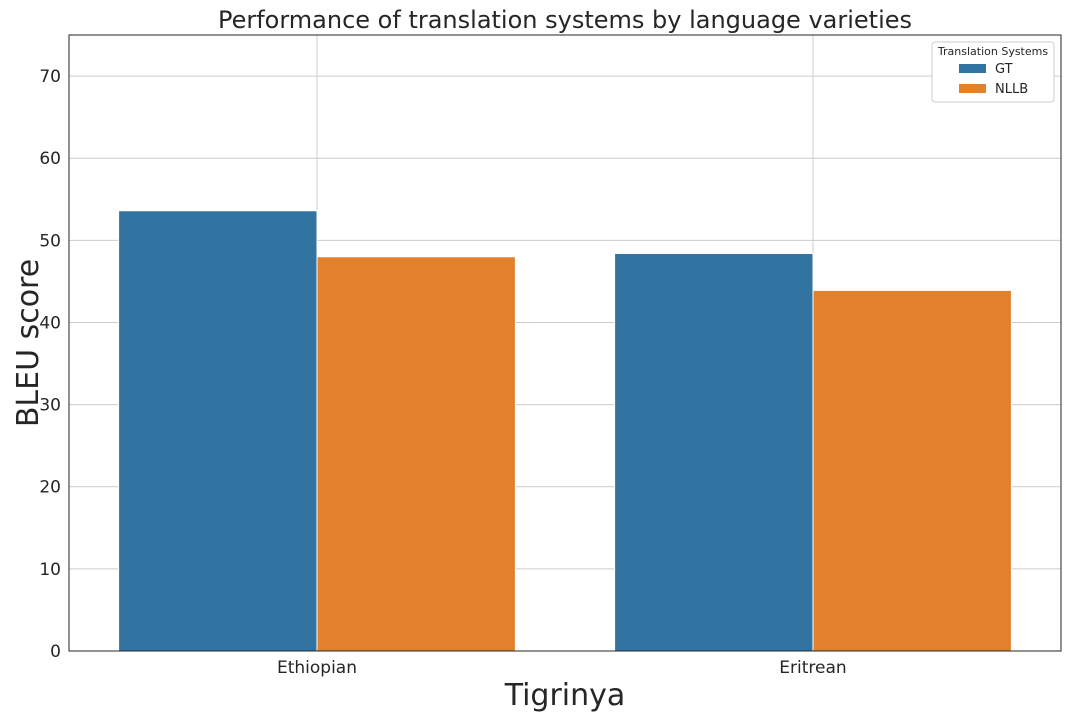 The image size is (1067, 715). Describe the element at coordinates (565, 695) in the screenshot. I see `x-axis-title: Tigrinya` at that location.